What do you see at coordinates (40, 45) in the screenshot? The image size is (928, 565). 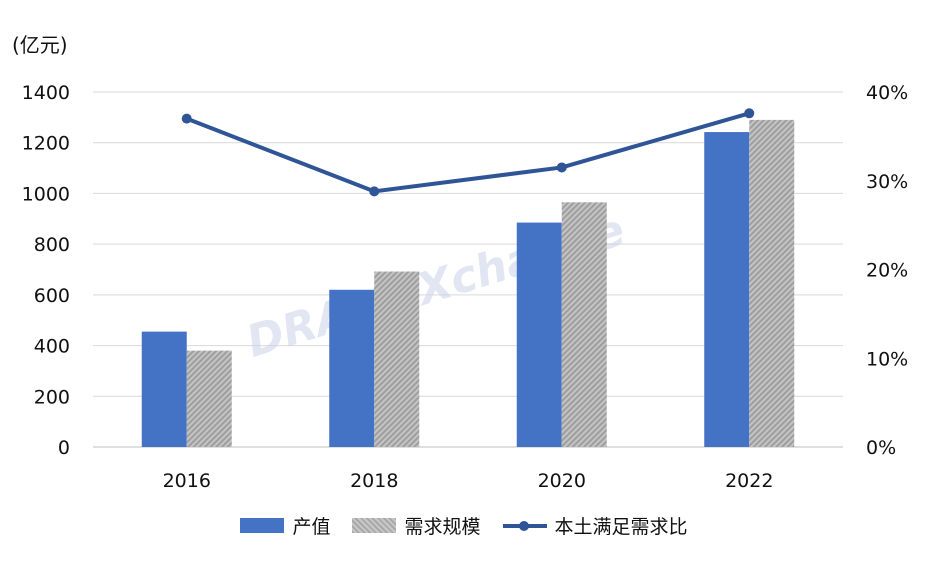 I see `y-axis-unit-label: (亿元)` at bounding box center [40, 45].